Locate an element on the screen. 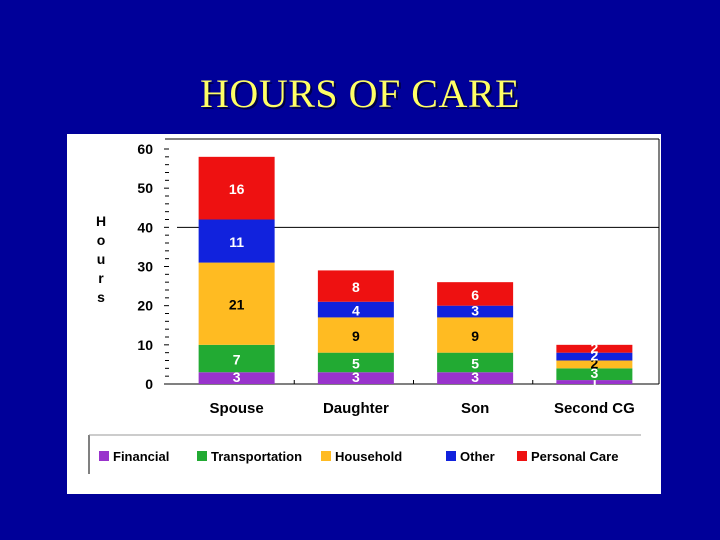 The image size is (720, 540). bar-personal-care-spouse is located at coordinates (236, 188).